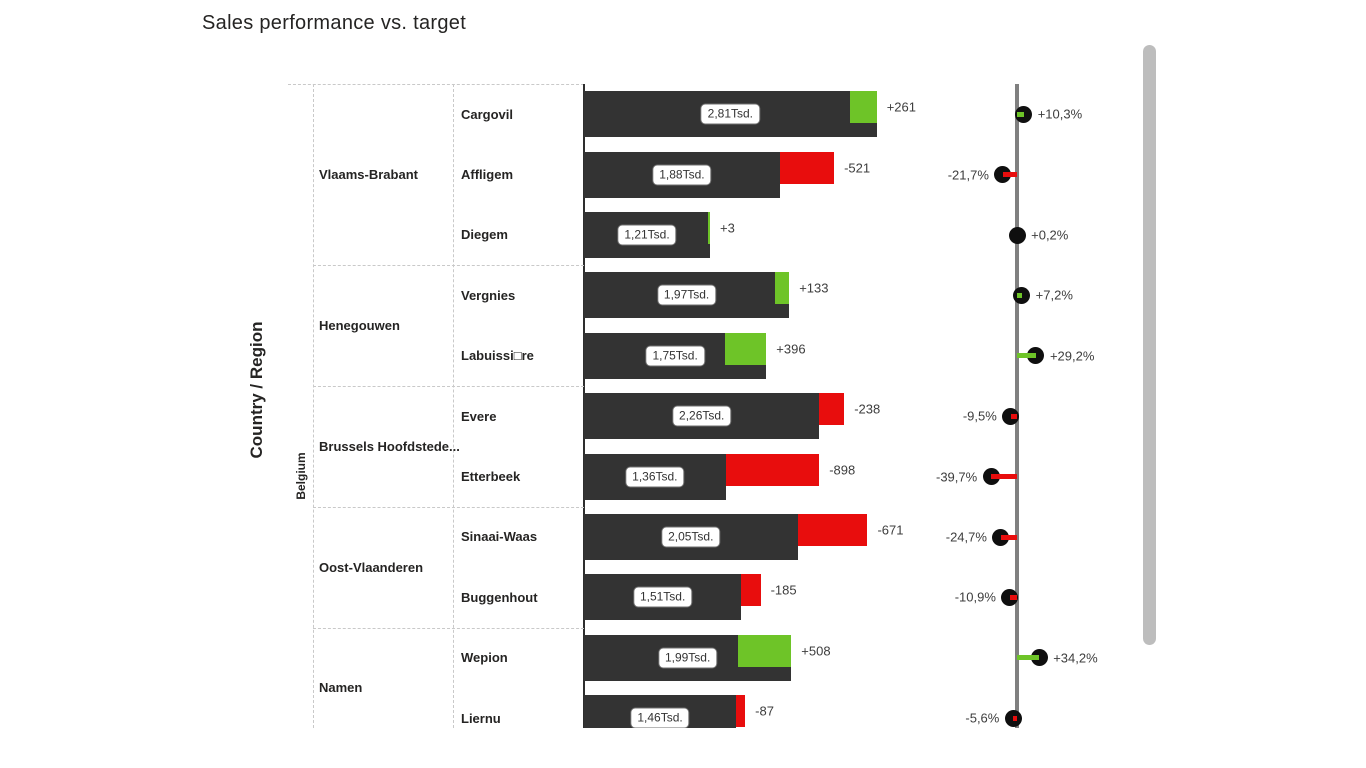 The height and width of the screenshot is (768, 1366). Describe the element at coordinates (1017, 406) in the screenshot. I see `pin-axis-line` at that location.